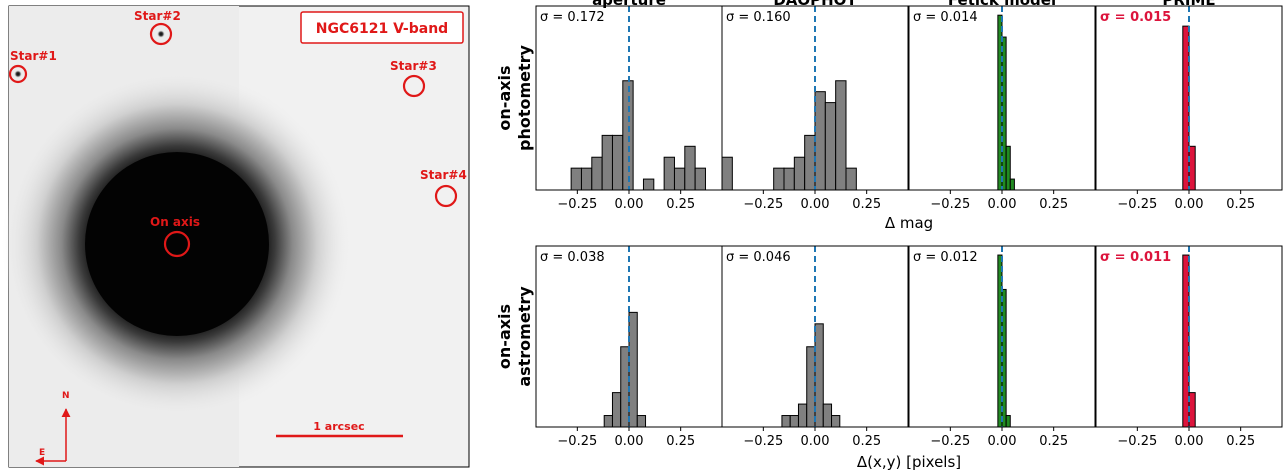  What do you see at coordinates (66, 396) in the screenshot?
I see `north-label: N` at bounding box center [66, 396].